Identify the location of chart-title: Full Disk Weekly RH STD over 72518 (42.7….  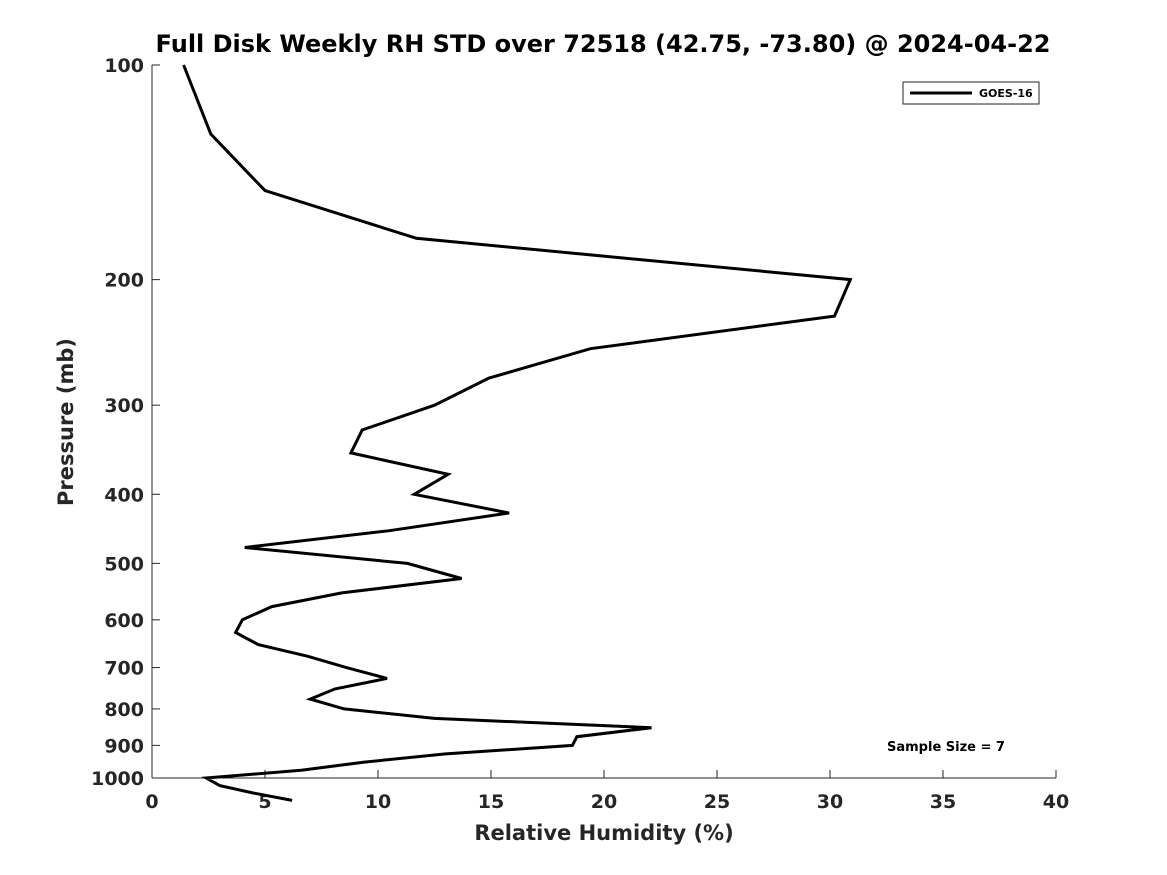
(603, 44).